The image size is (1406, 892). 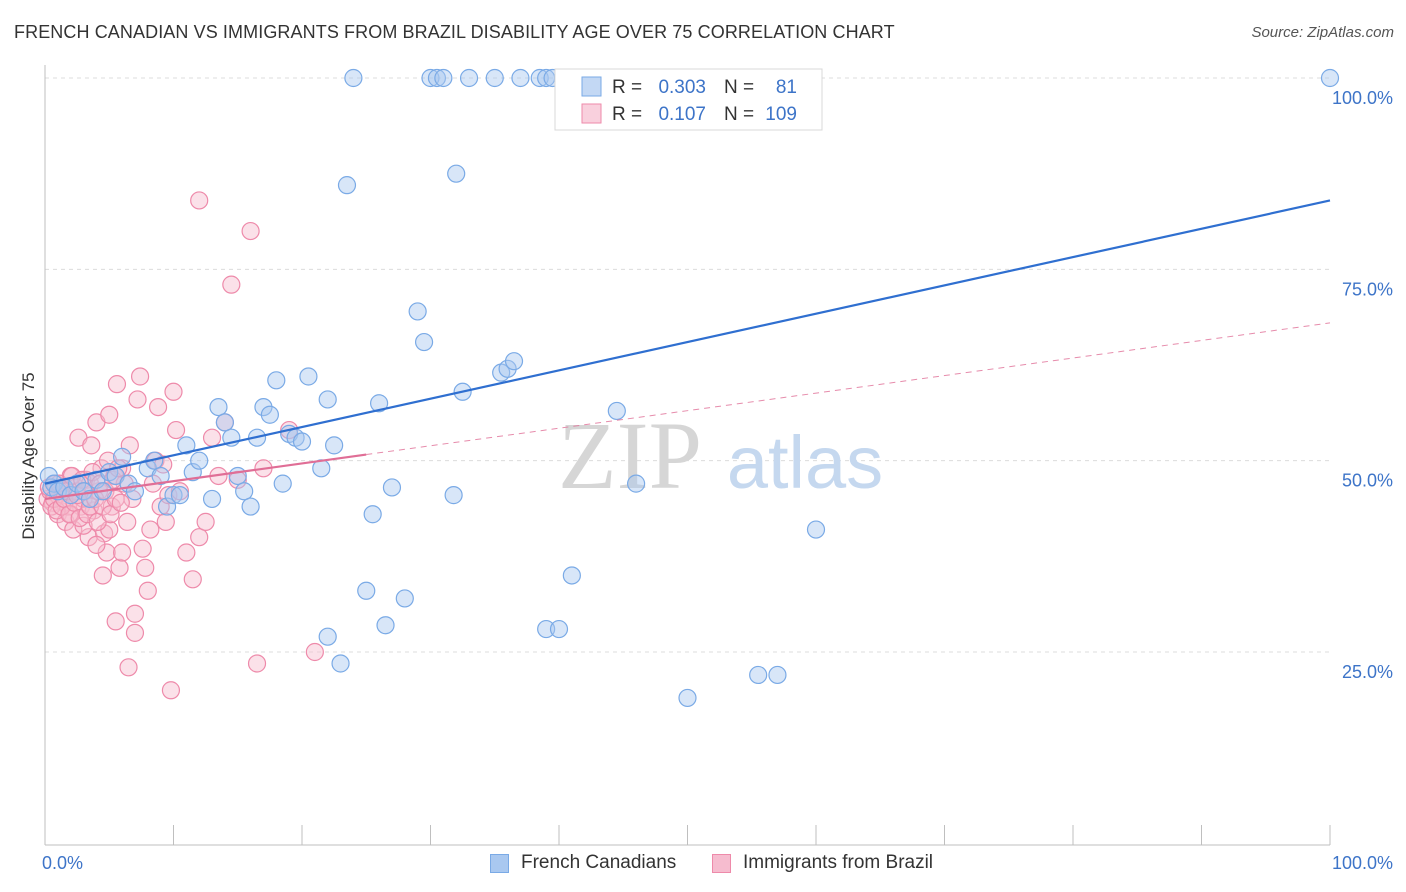 I want to click on legend-n-label-2: N =, so click(x=739, y=114).